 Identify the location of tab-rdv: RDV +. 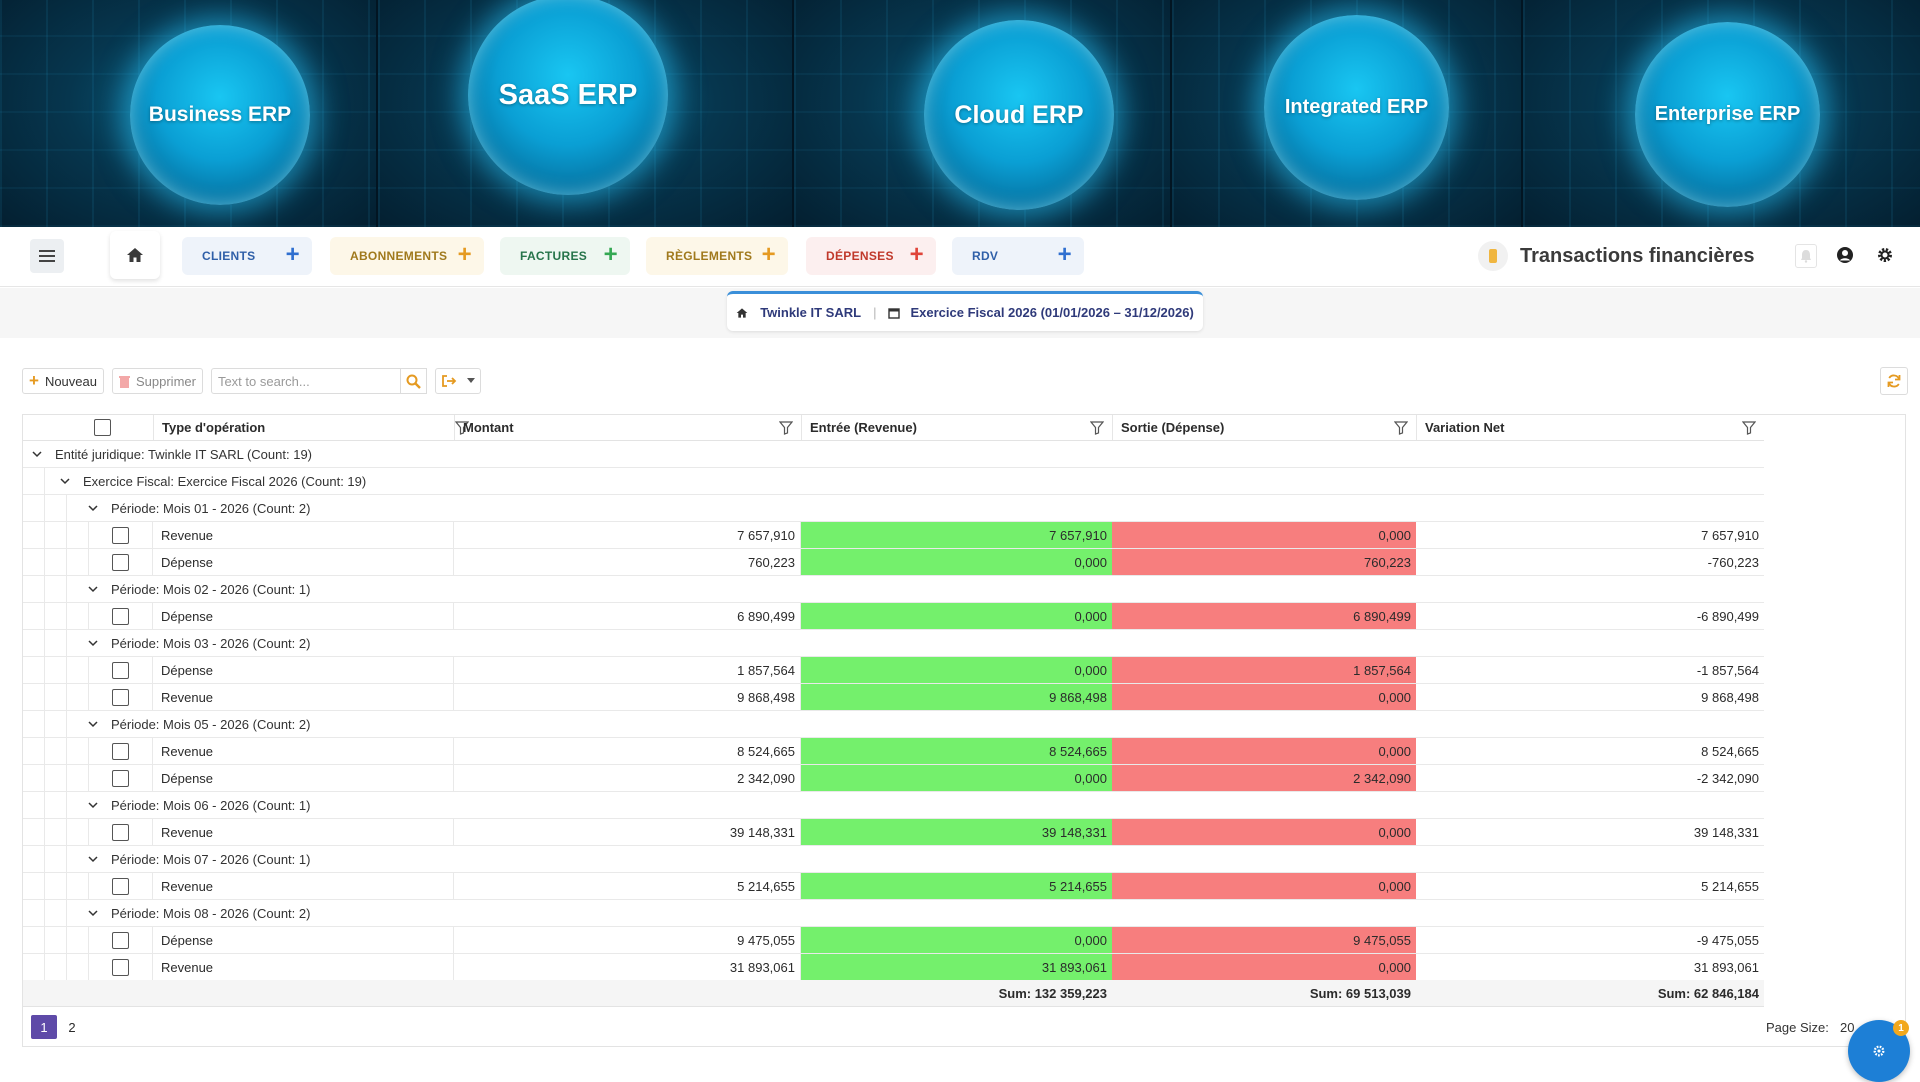
(1018, 256).